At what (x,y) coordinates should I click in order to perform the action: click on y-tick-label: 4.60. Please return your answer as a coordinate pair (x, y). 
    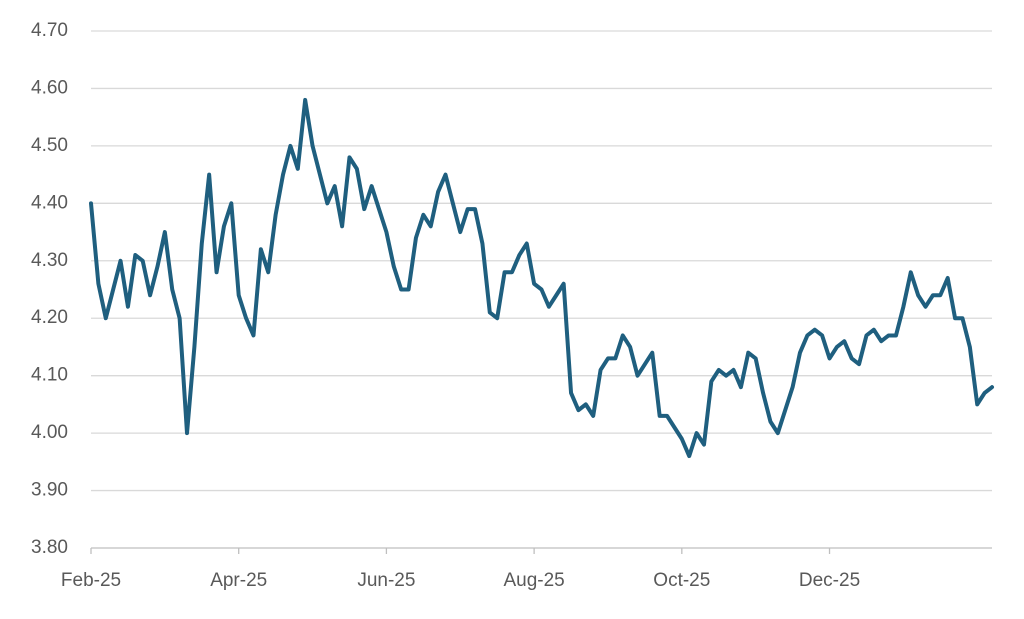
    Looking at the image, I should click on (49, 87).